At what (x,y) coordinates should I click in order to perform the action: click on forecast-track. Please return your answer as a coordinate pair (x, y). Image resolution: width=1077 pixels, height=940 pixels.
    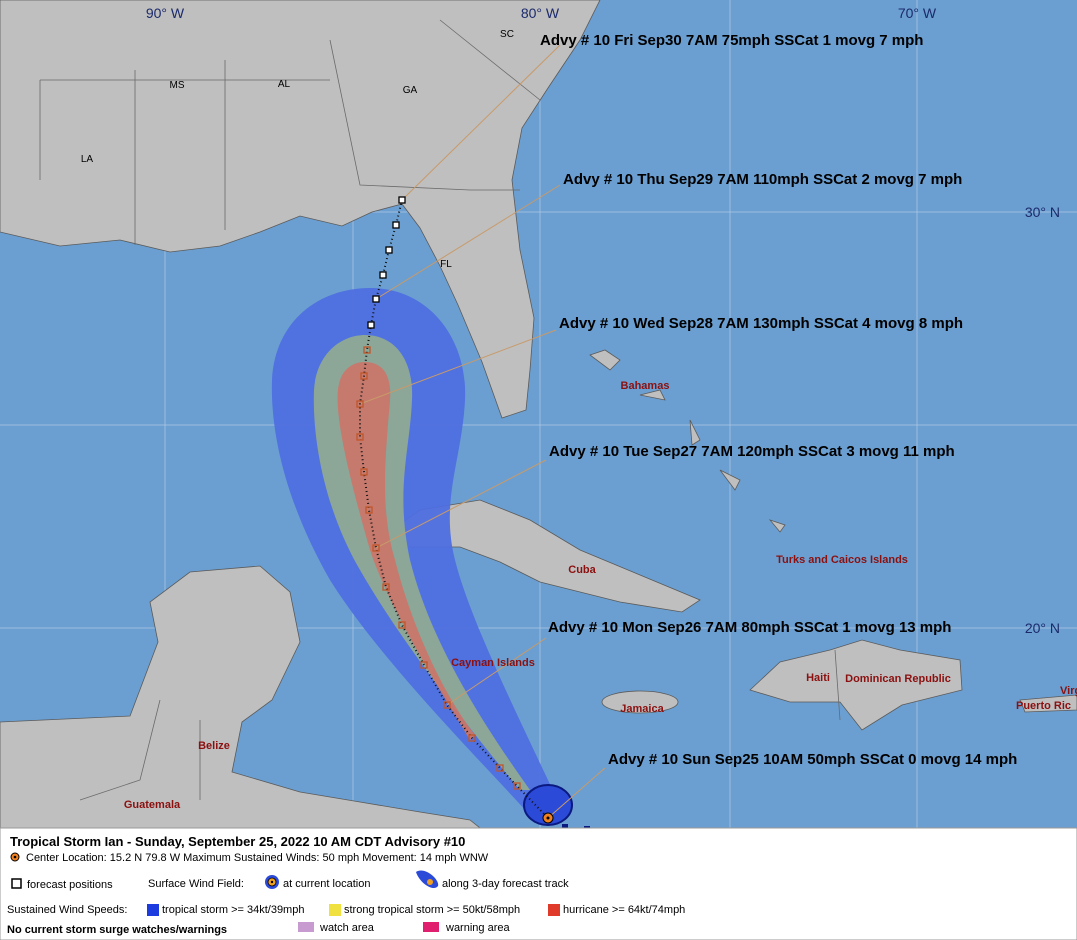
    Looking at the image, I should click on (473, 513).